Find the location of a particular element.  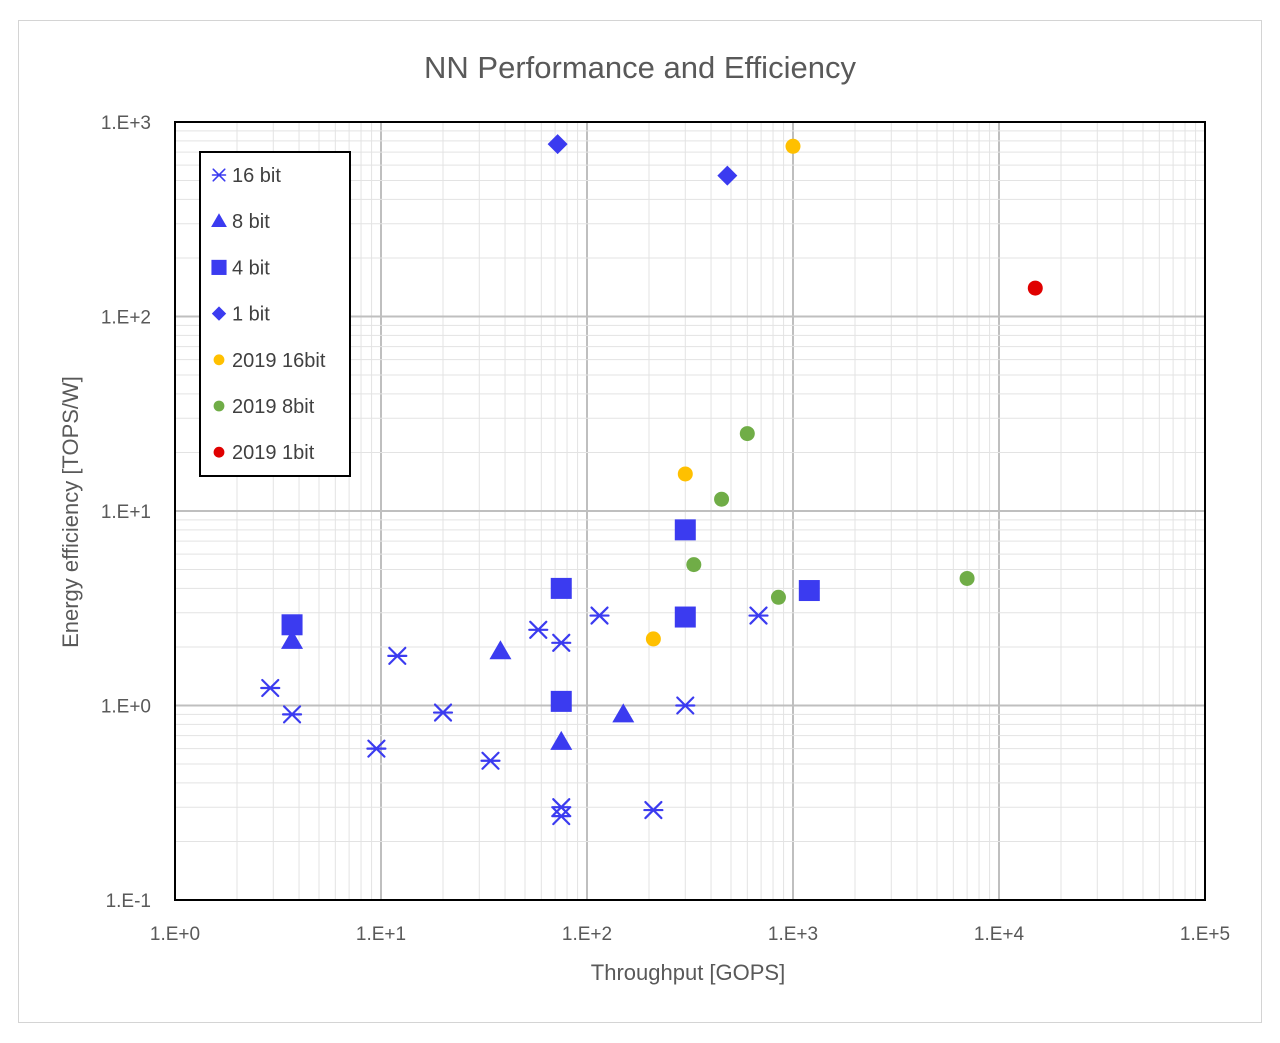

x-axis-label: Throughput [GOPS] is located at coordinates (688, 972).